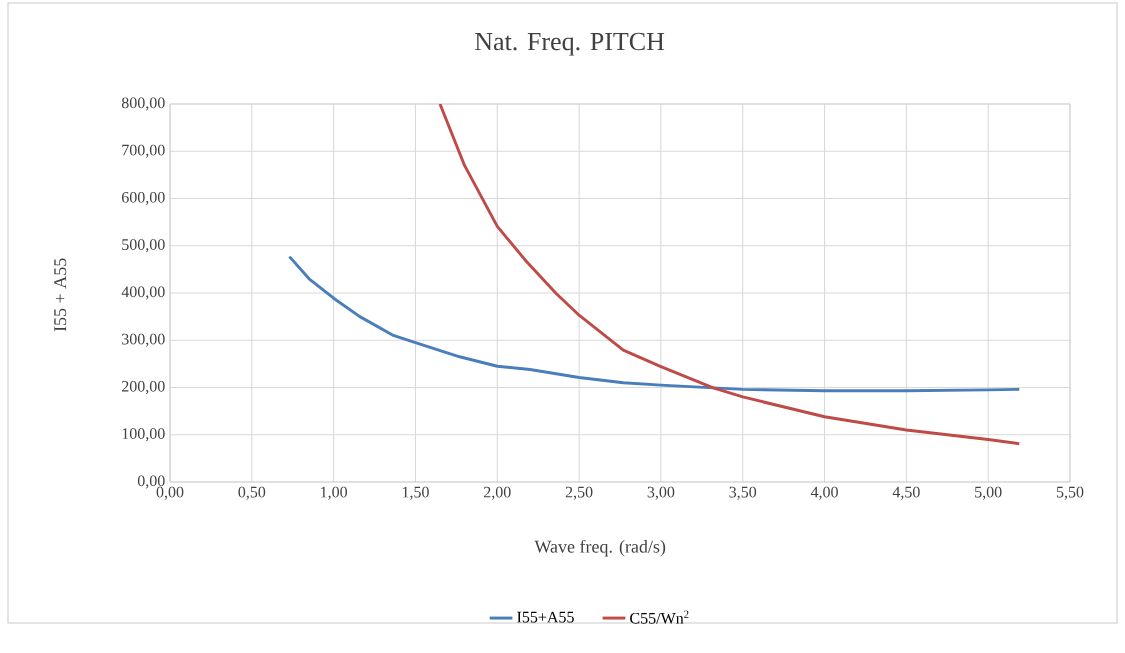 This screenshot has width=1125, height=653. I want to click on y-tick-label: 700,00, so click(143, 151).